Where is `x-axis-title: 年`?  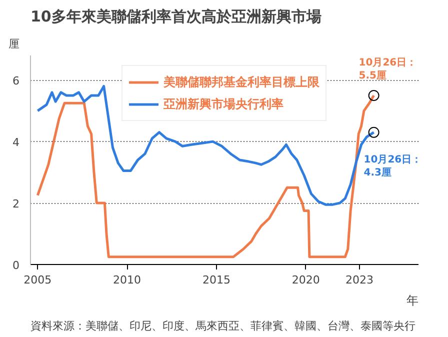 x-axis-title: 年 is located at coordinates (412, 301).